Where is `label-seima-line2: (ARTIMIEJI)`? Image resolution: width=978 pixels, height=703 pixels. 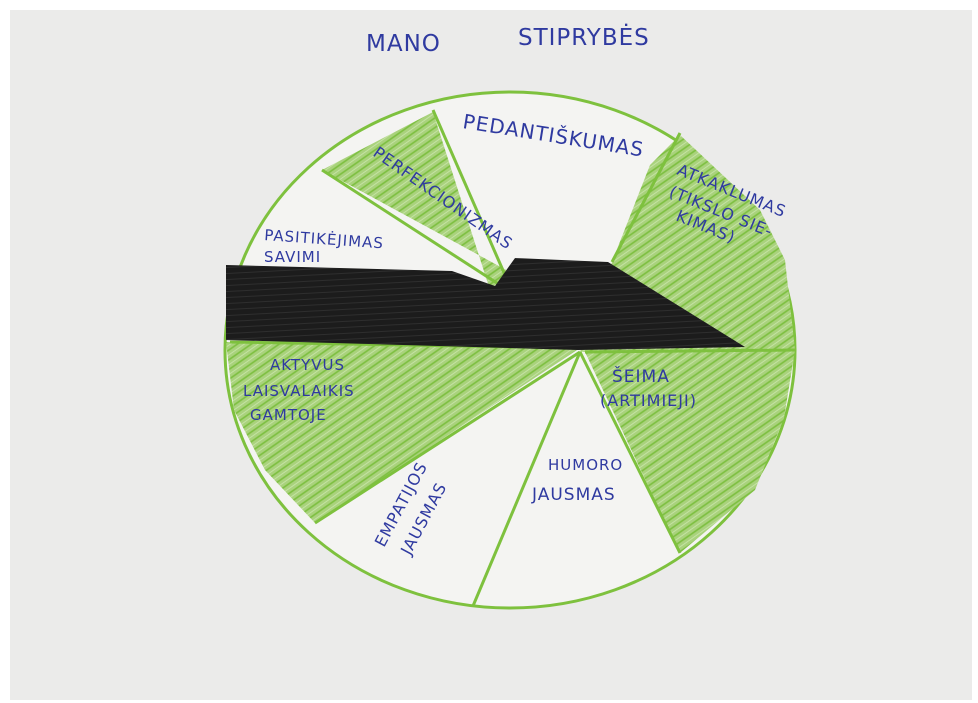 label-seima-line2: (ARTIMIEJI) is located at coordinates (648, 400).